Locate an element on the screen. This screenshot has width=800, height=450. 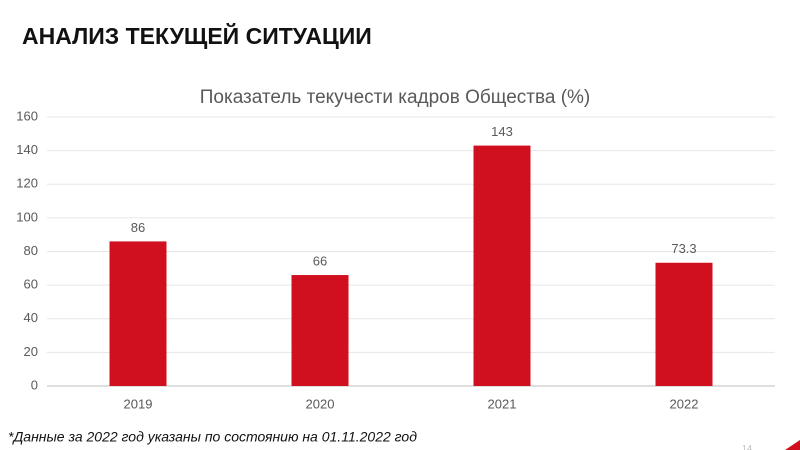
slide-heading: АНАЛИЗ ТЕКУЩЕЙ СИТУАЦИИ is located at coordinates (197, 35).